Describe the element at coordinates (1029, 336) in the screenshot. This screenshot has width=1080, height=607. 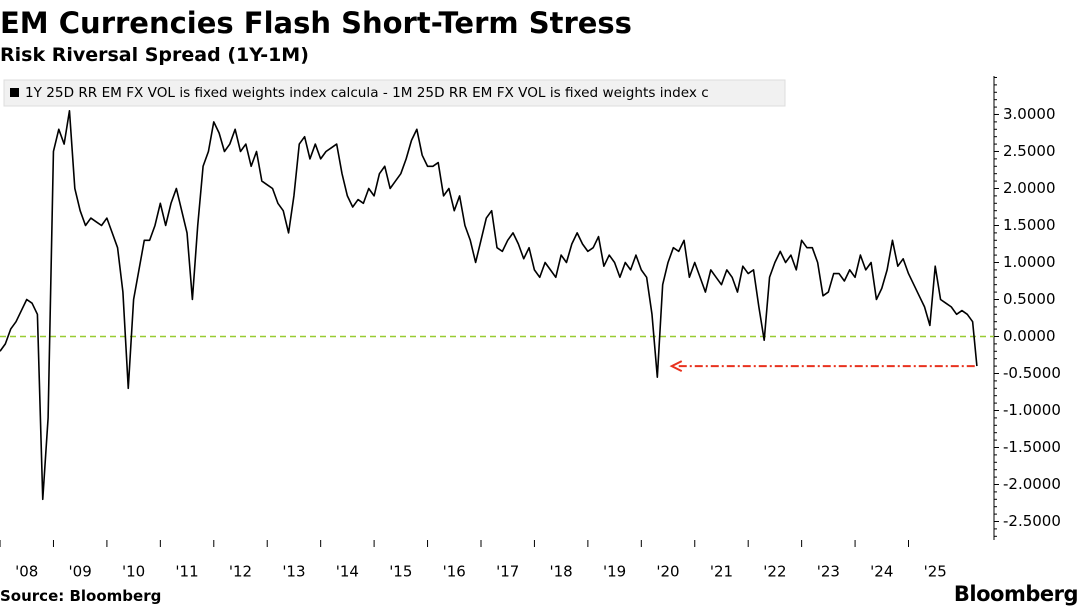
I see `y-tick-label: 0.0000` at that location.